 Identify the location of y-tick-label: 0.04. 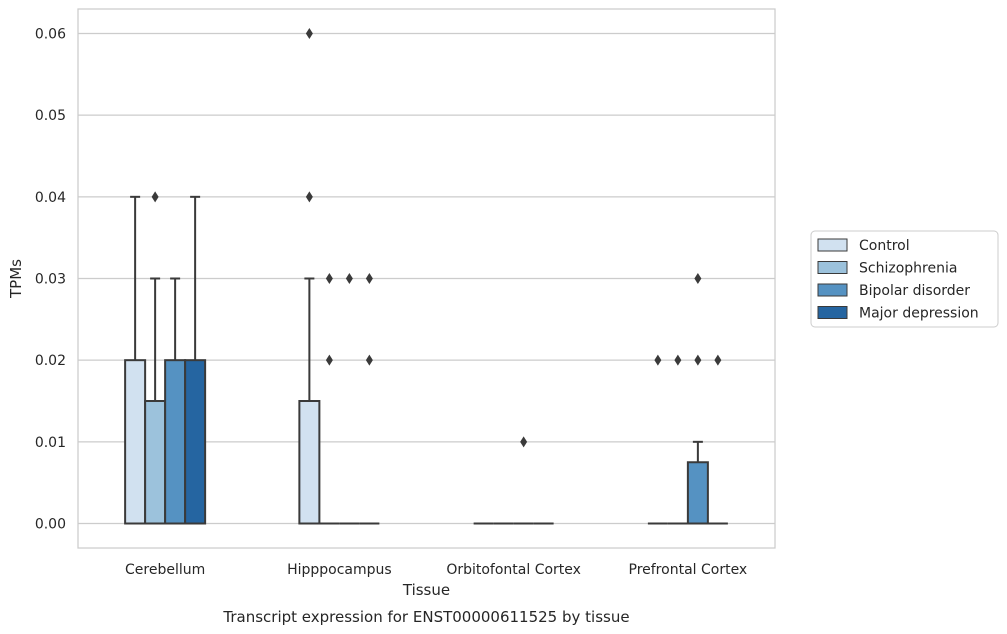
(50, 198).